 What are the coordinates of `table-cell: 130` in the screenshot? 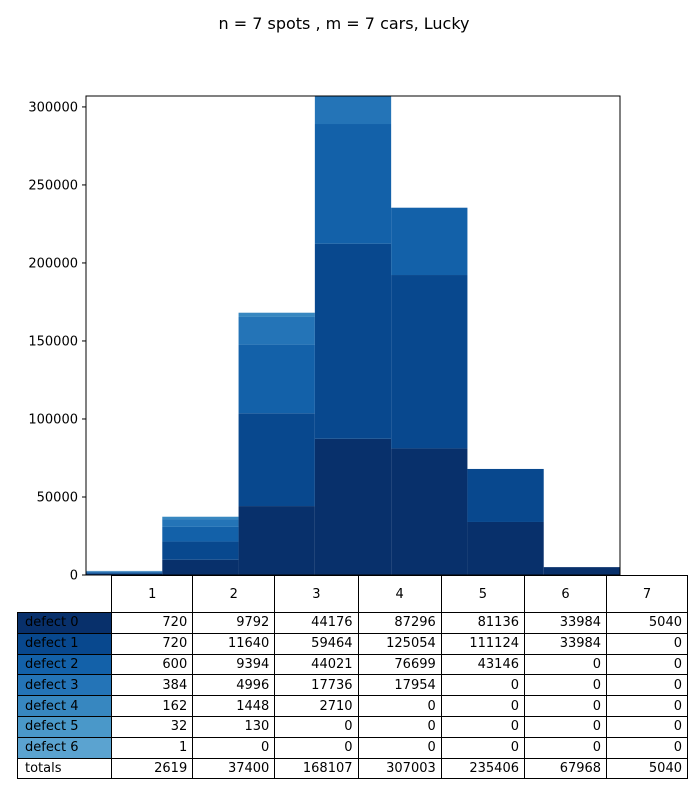 It's located at (234, 726).